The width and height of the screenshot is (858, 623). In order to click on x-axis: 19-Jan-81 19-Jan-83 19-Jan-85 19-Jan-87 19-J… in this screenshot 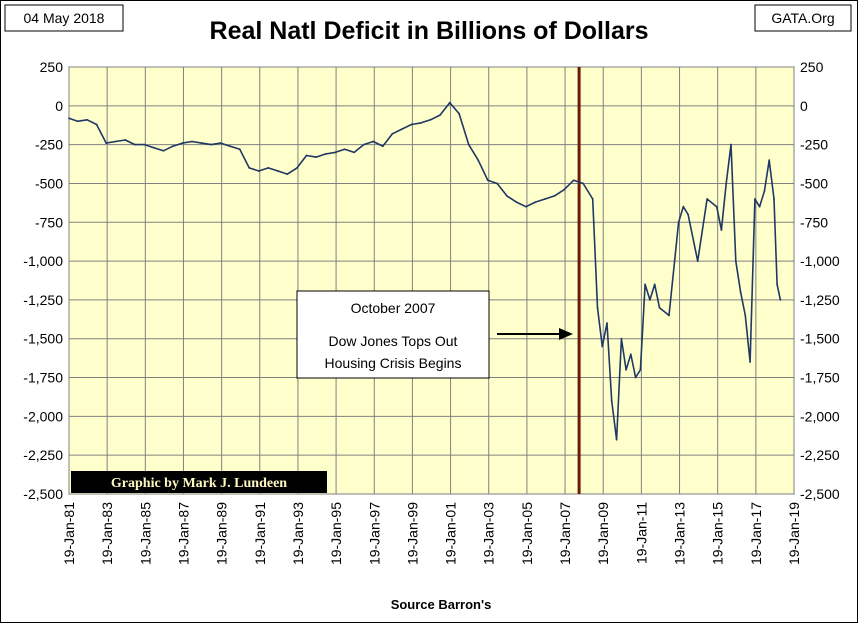, I will do `click(431, 533)`.